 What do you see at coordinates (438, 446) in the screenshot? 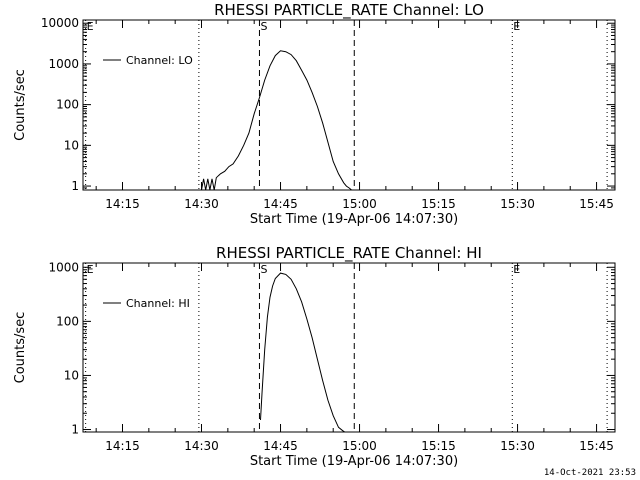
I see `x-tick-label-hi: 15:15` at bounding box center [438, 446].